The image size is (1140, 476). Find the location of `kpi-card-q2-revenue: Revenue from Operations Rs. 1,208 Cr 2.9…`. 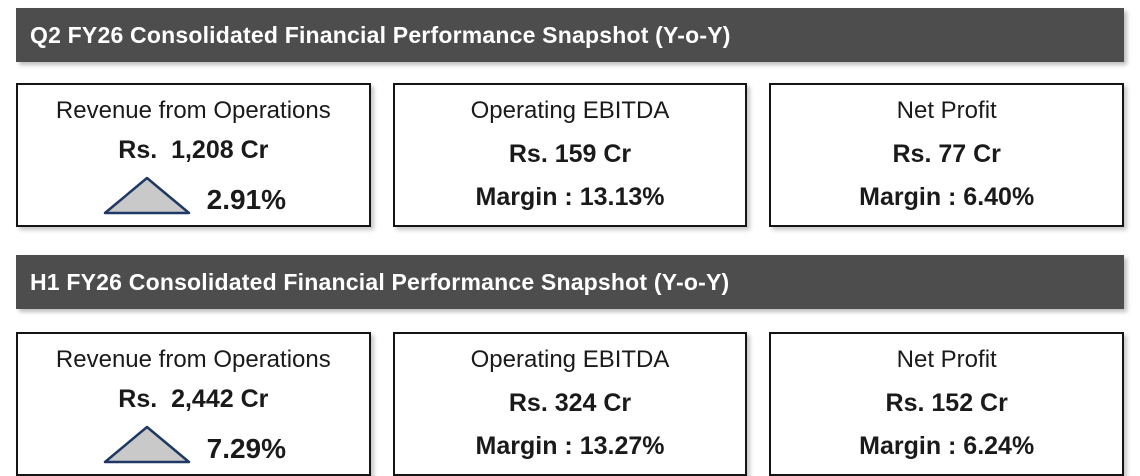

kpi-card-q2-revenue: Revenue from Operations Rs. 1,208 Cr 2.9… is located at coordinates (193, 155).